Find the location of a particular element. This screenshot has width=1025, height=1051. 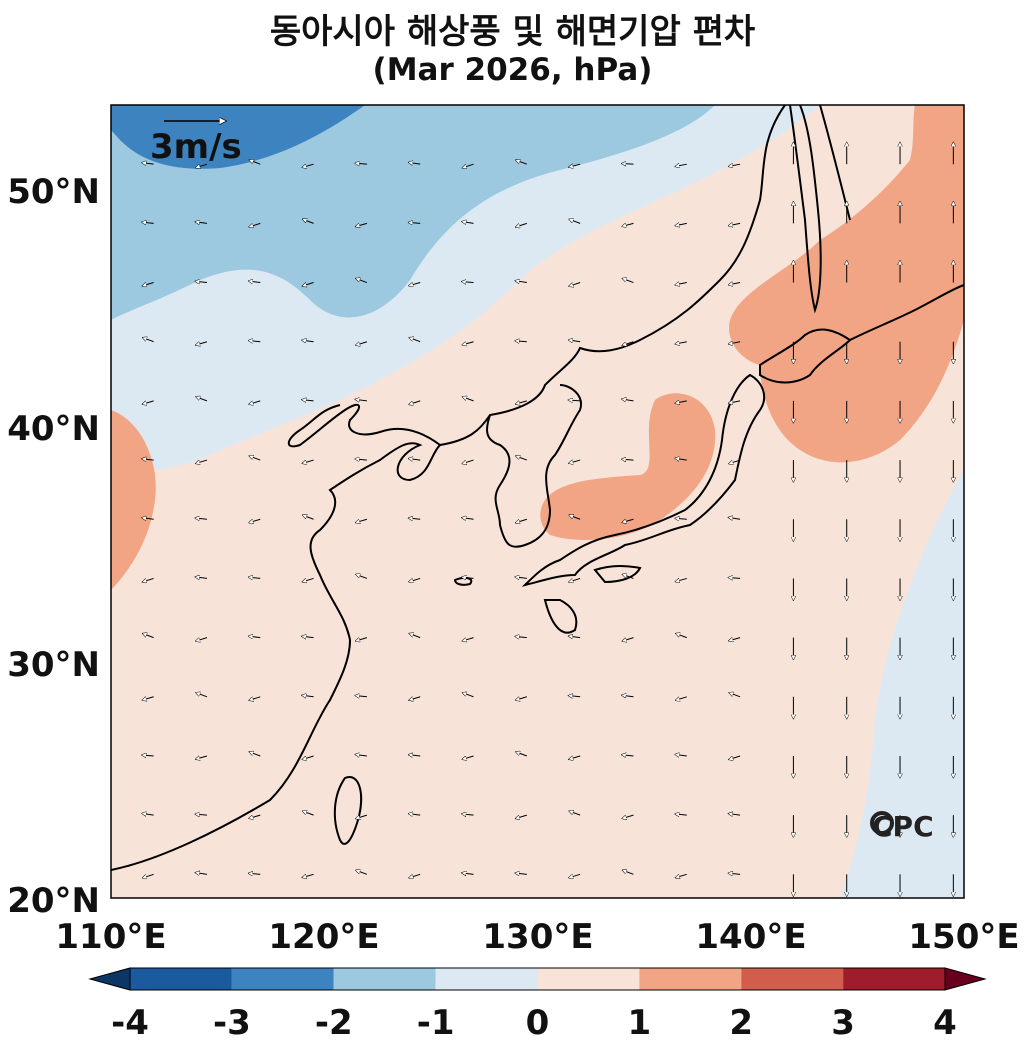

colorbar-tick-label: 0 is located at coordinates (538, 1023).